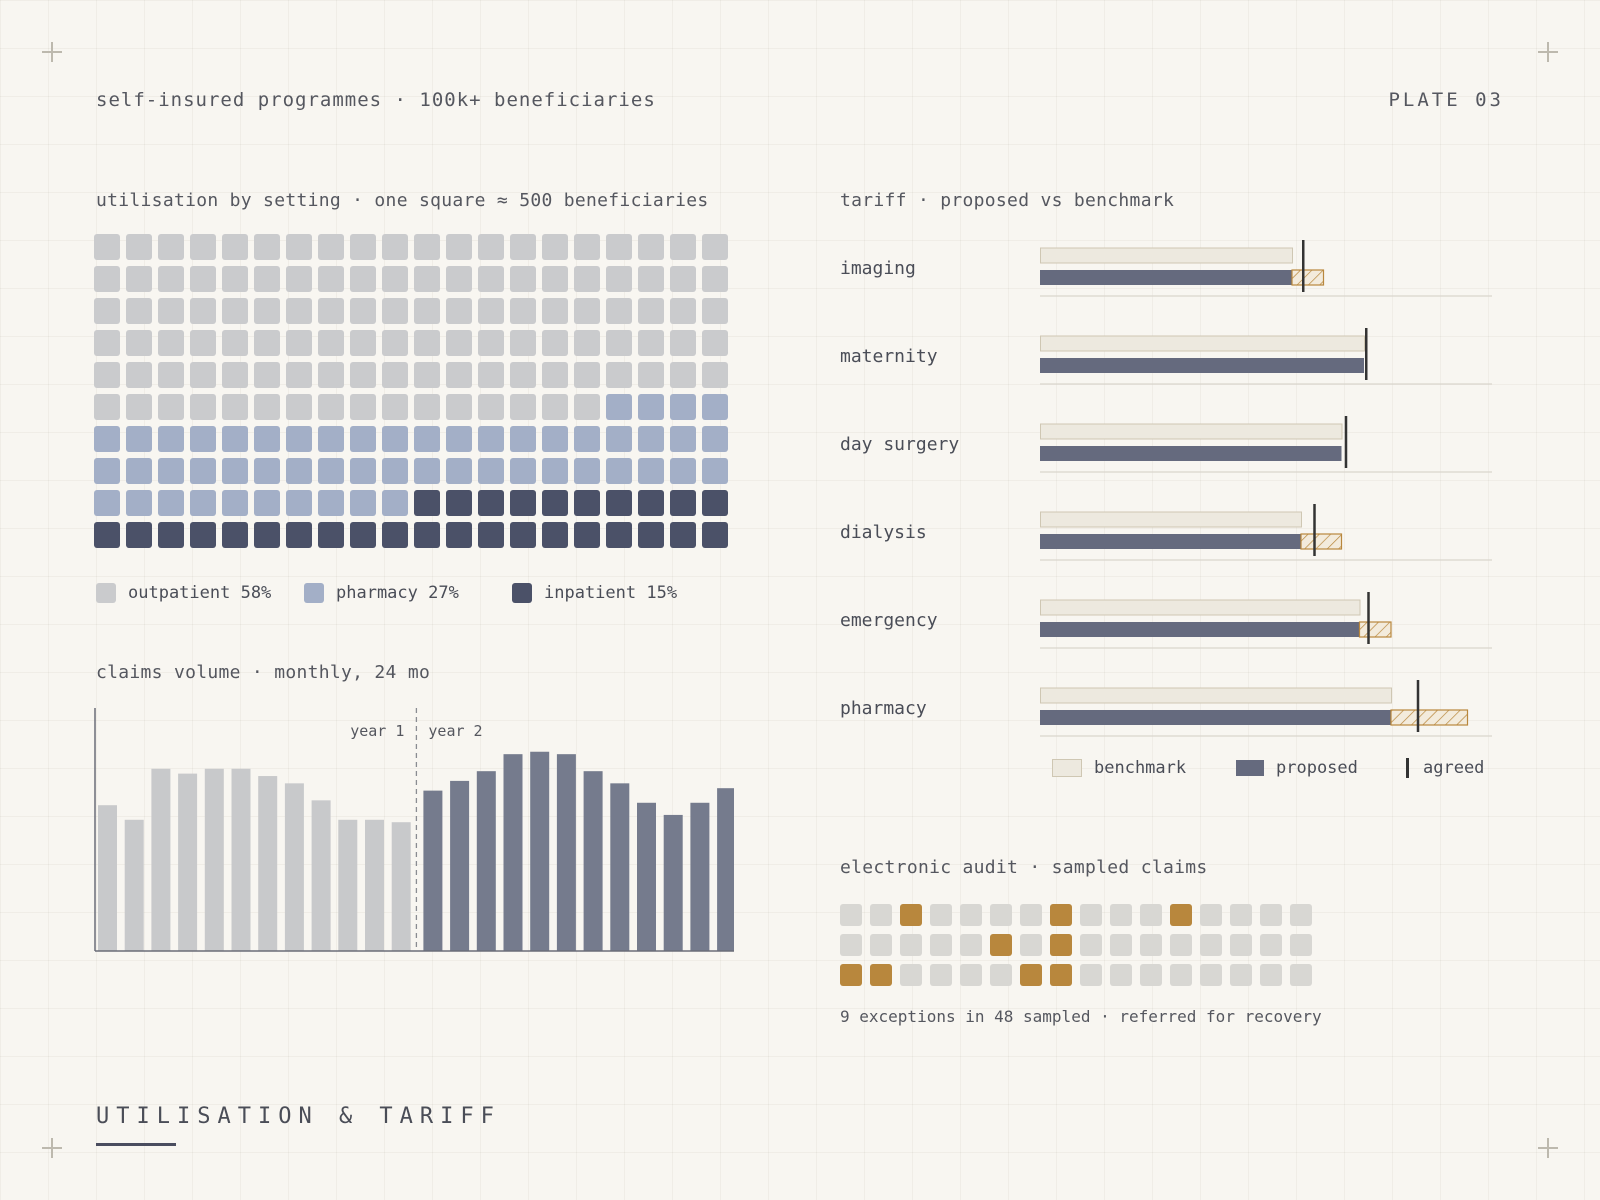 The height and width of the screenshot is (1200, 1600). What do you see at coordinates (1166, 255) in the screenshot?
I see `benchmark-bar-imaging` at bounding box center [1166, 255].